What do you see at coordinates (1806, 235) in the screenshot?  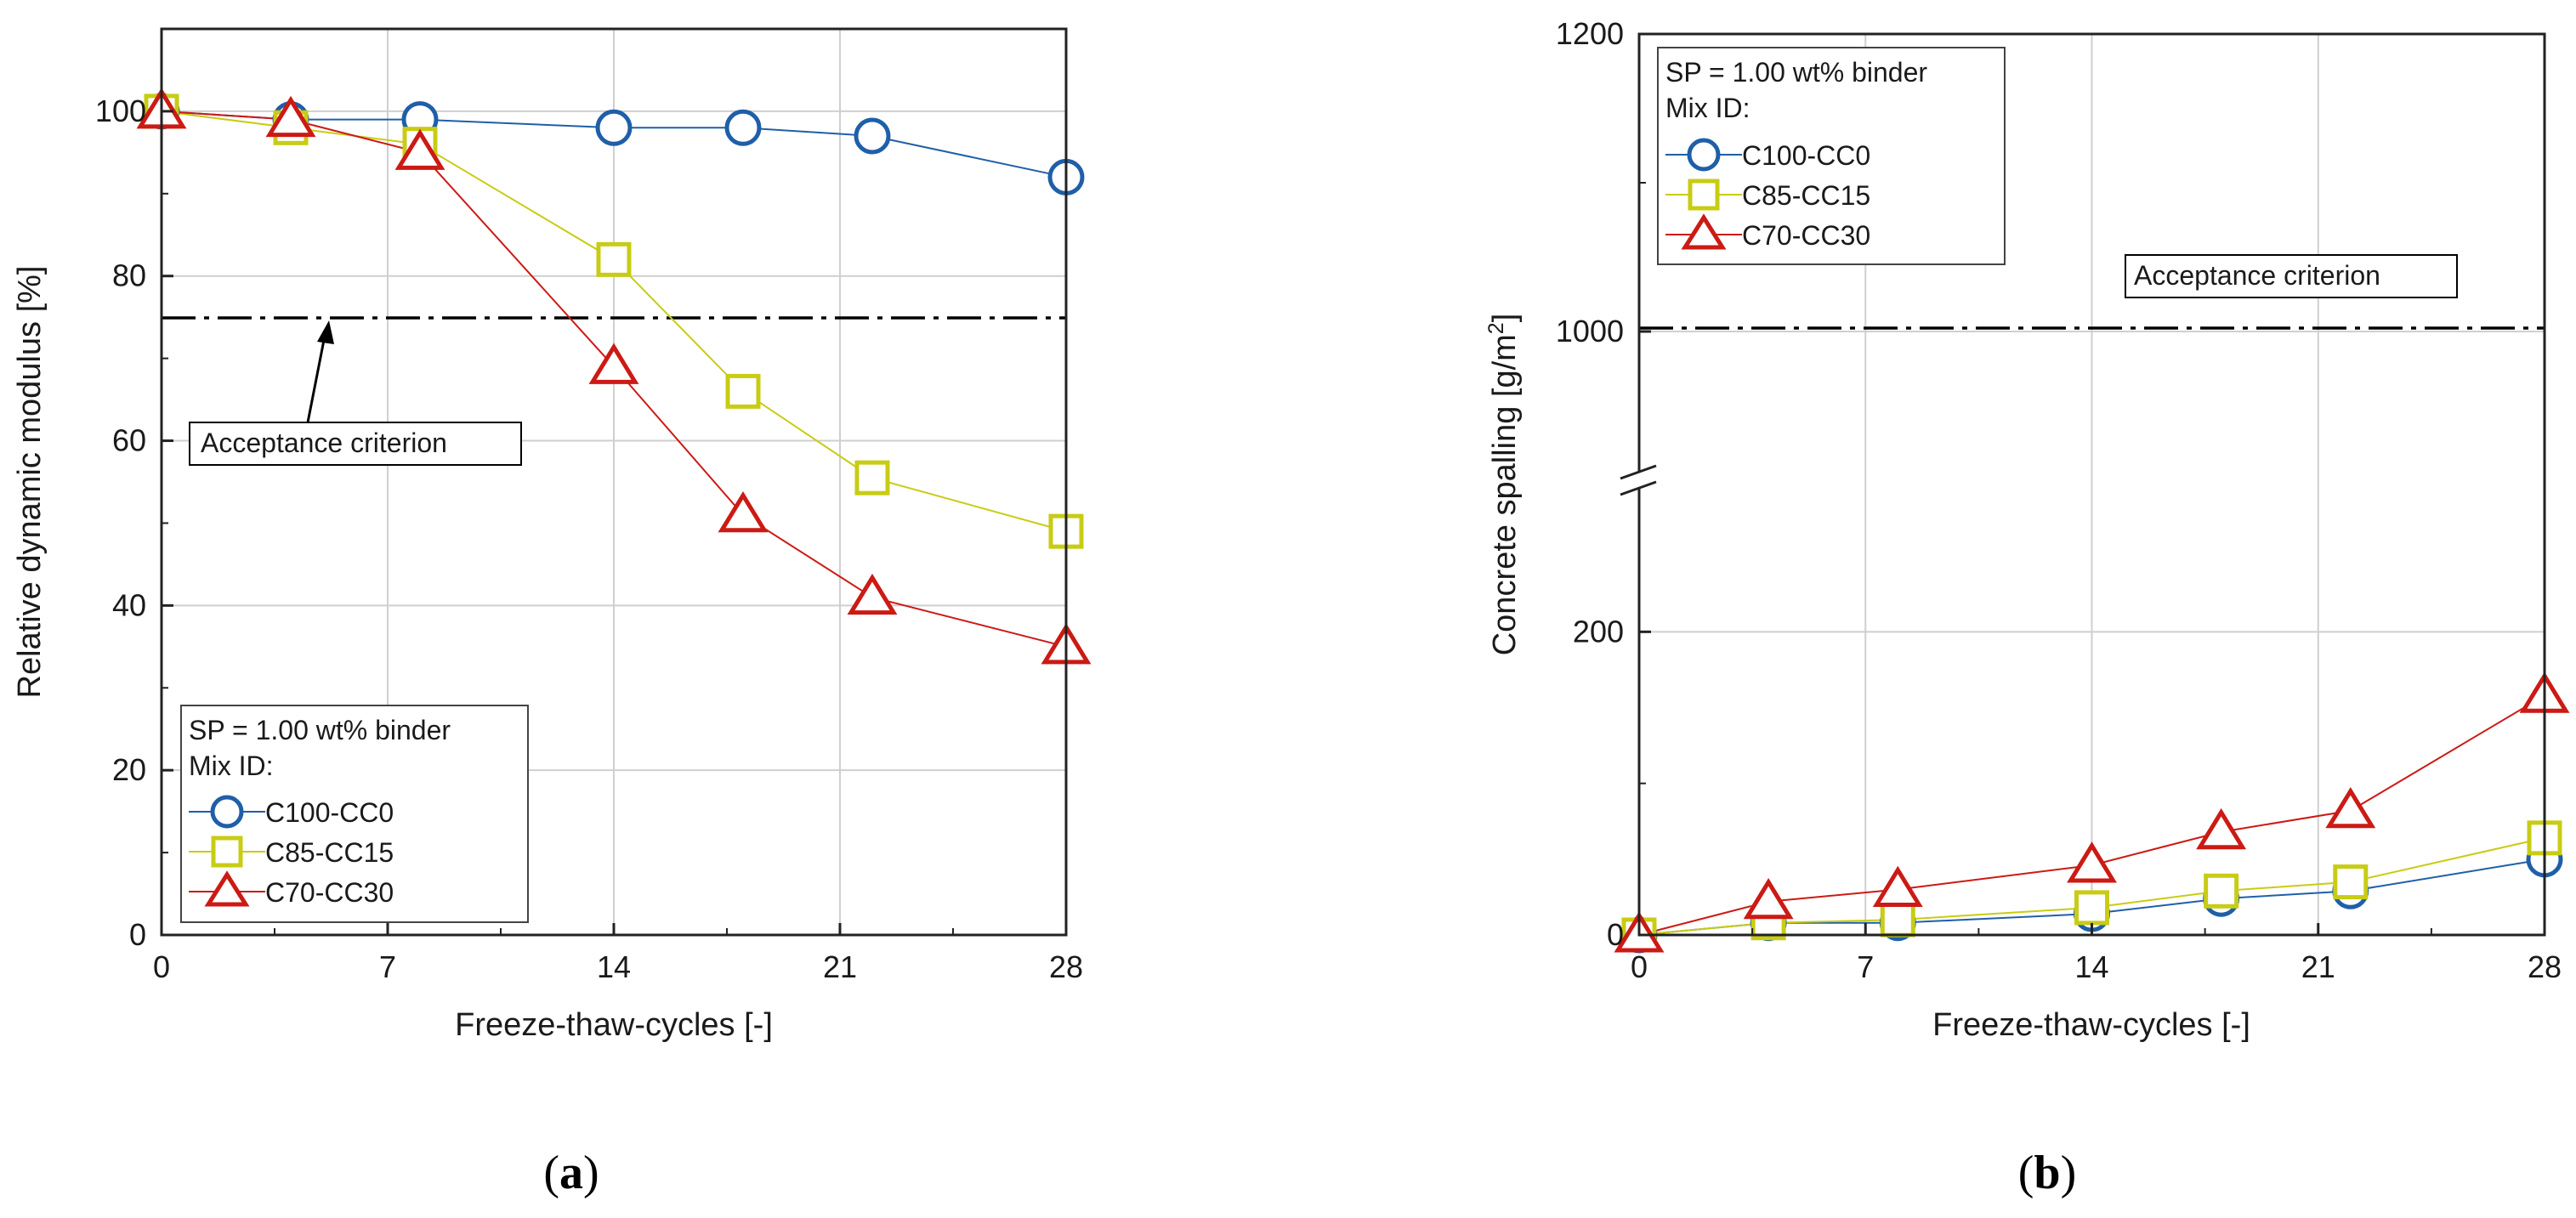 I see `chart-b-legend-label-3: C70-CC30` at bounding box center [1806, 235].